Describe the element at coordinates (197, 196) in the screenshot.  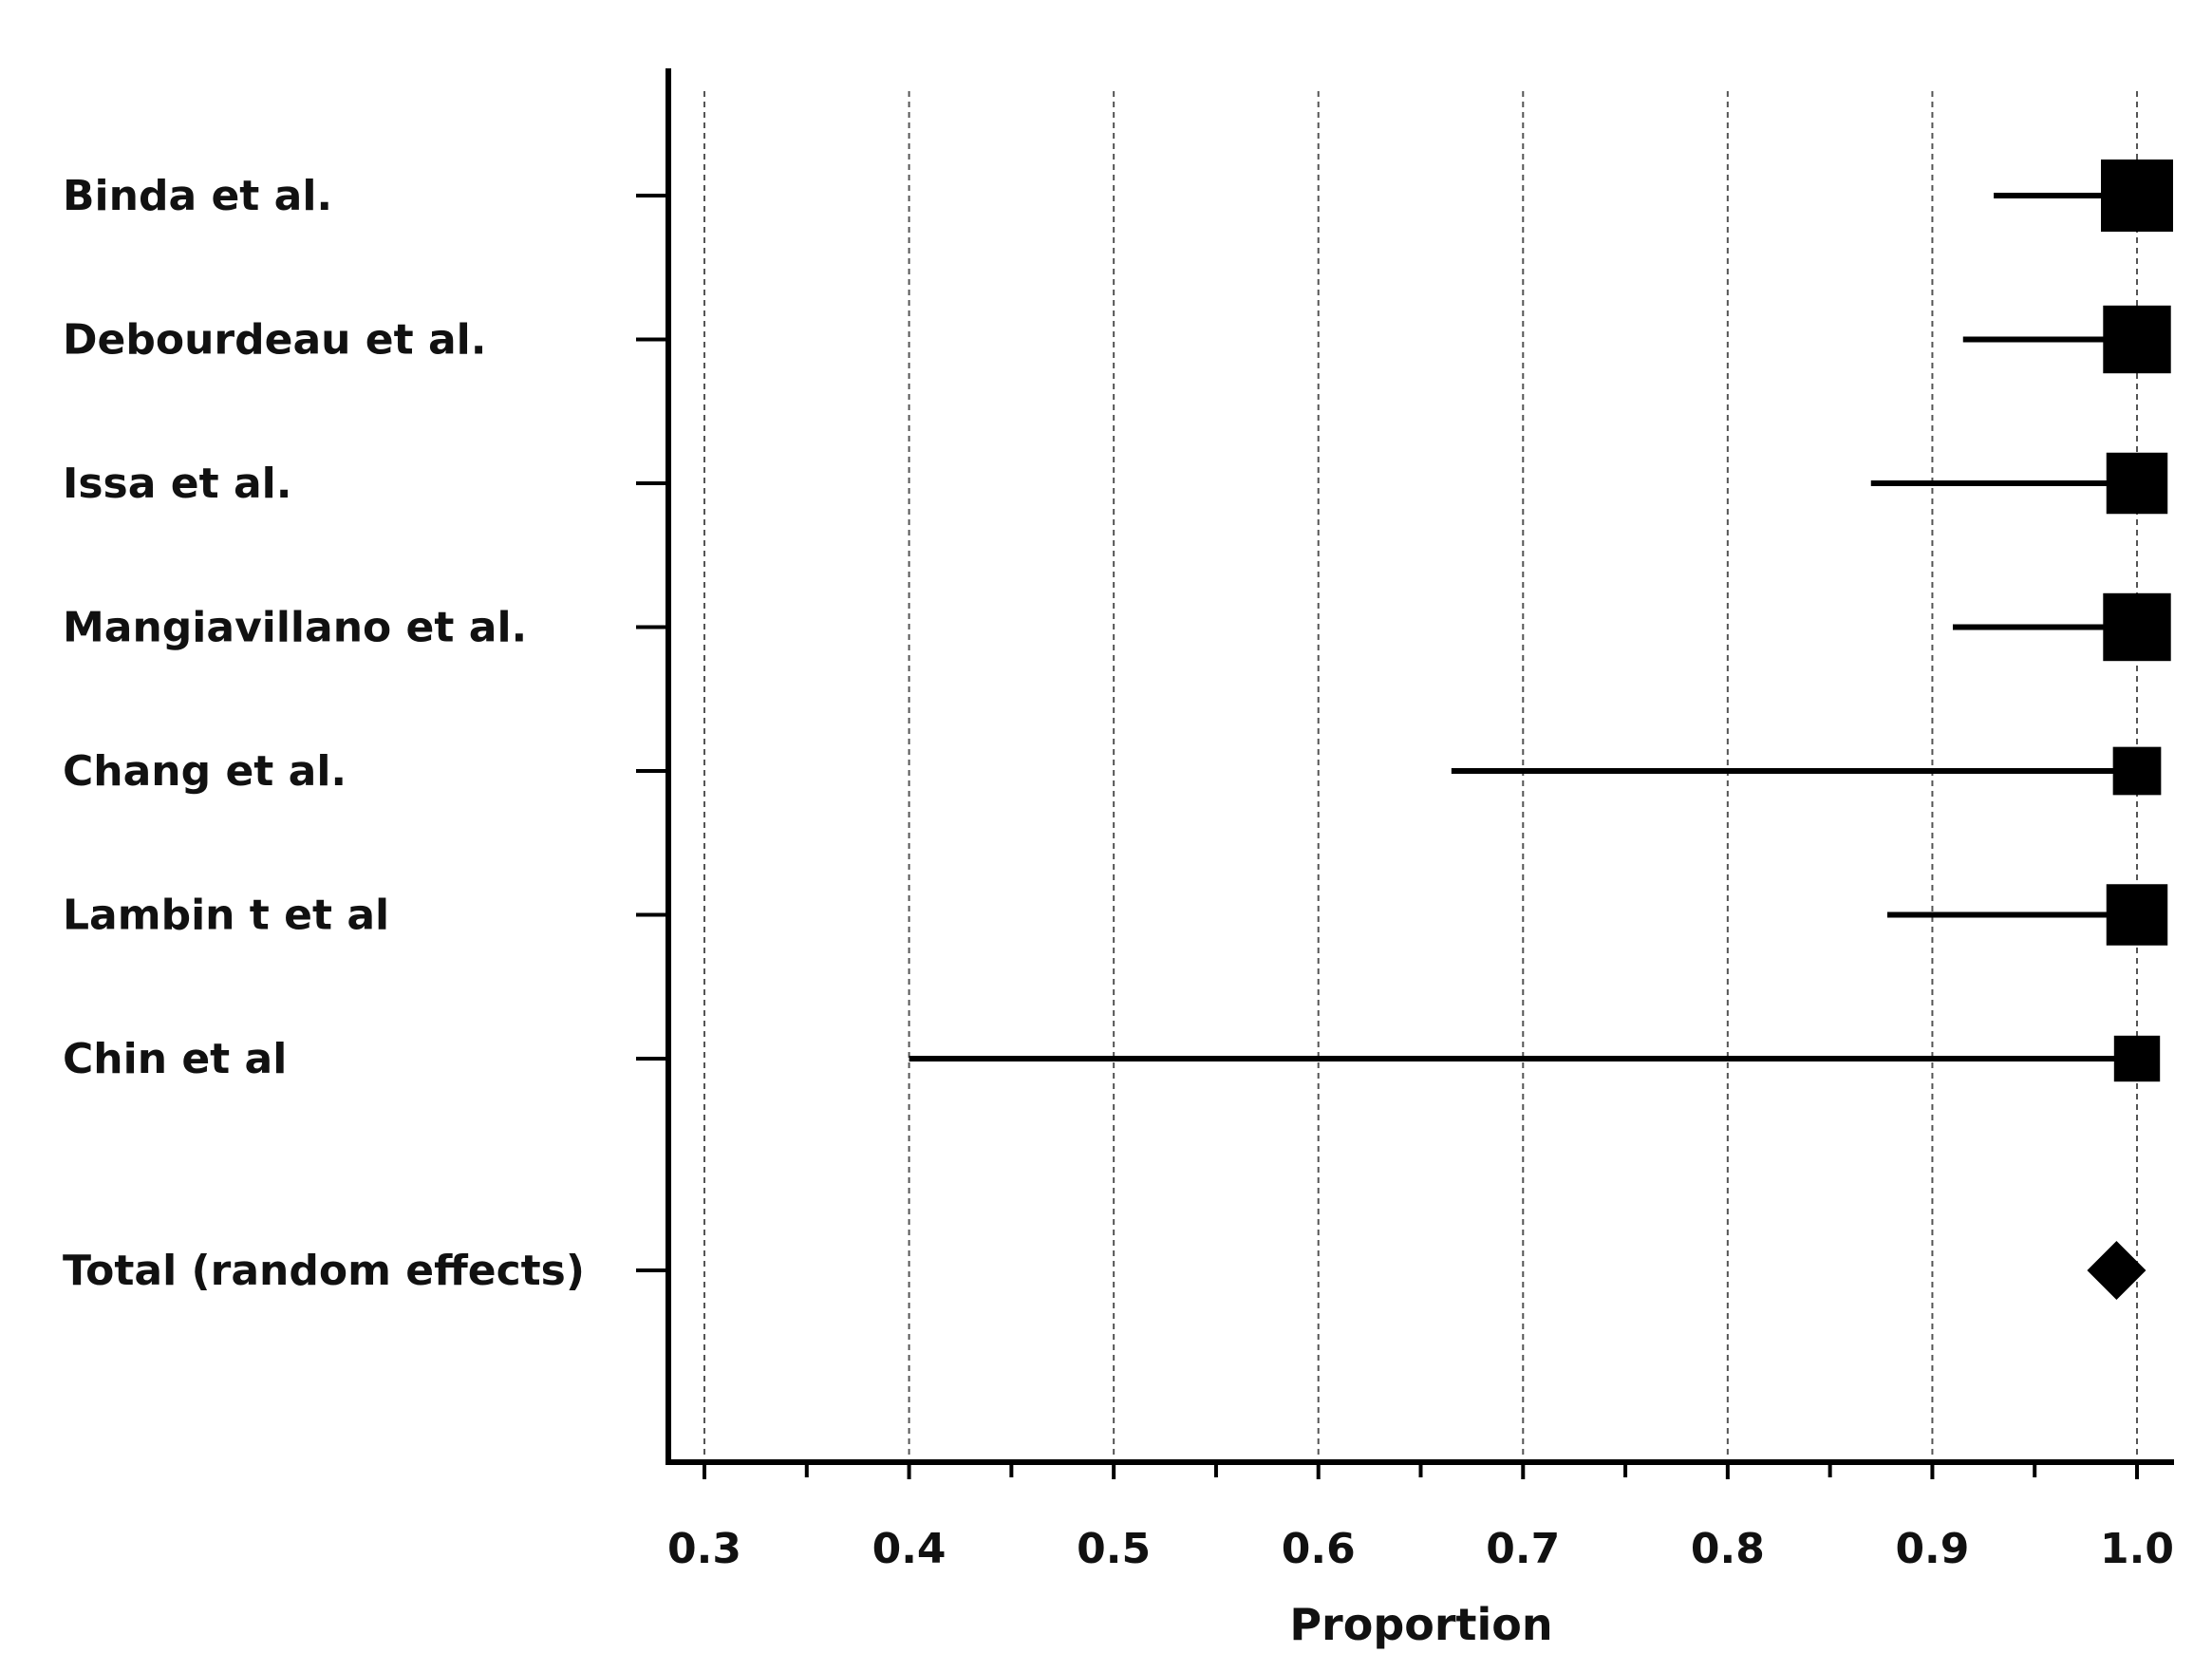
I see `study-label: Binda et al.` at that location.